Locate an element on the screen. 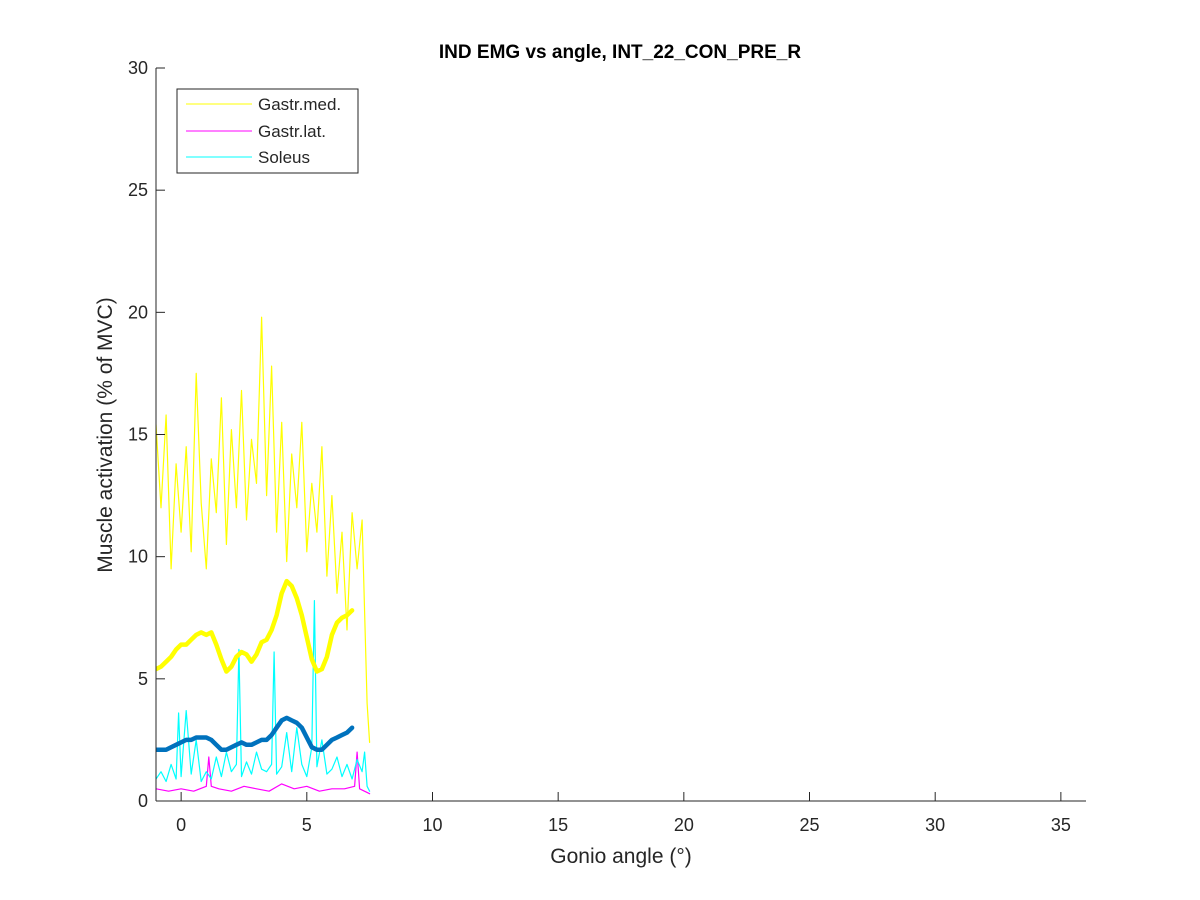 Image resolution: width=1200 pixels, height=900 pixels. y-axis-label: Muscle activation (% of MVC) is located at coordinates (105, 434).